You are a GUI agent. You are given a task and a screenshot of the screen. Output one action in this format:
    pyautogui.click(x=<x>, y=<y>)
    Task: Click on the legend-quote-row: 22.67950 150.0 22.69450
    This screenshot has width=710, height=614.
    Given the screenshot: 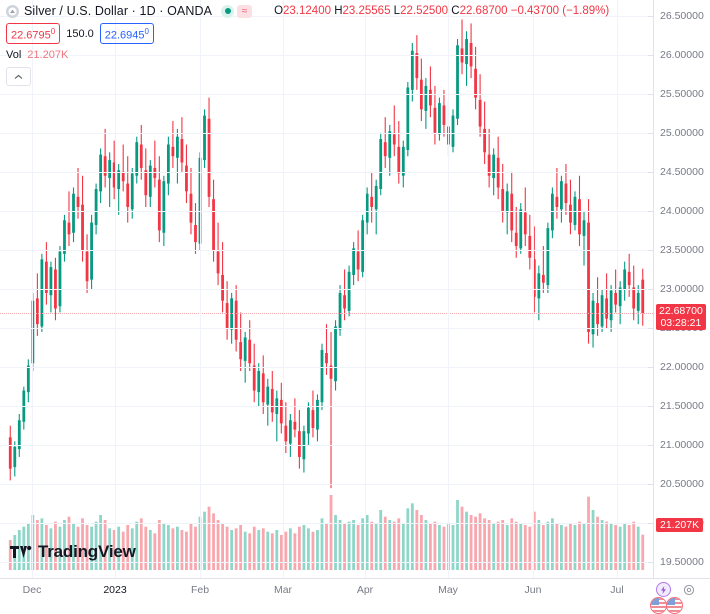 What is the action you would take?
    pyautogui.click(x=307, y=33)
    